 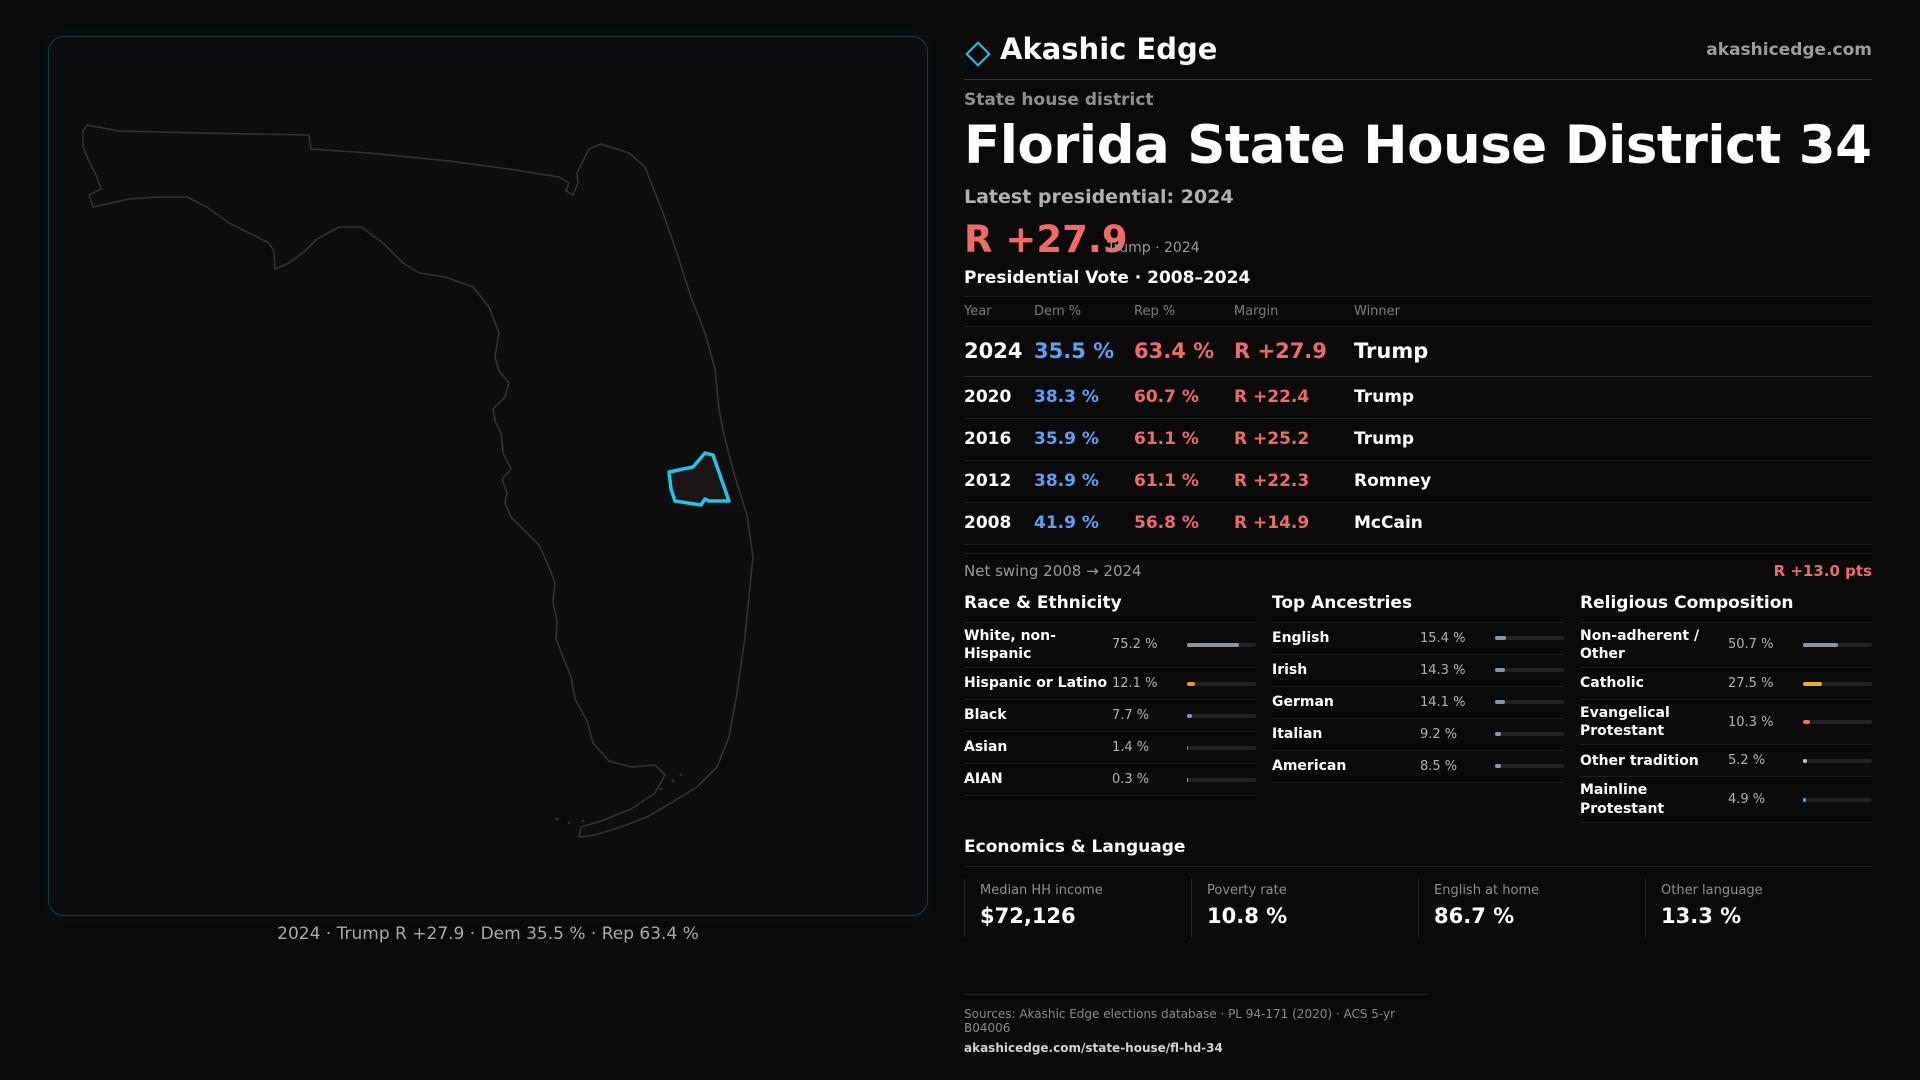 I want to click on demographic-value: 1.4 %, so click(x=1131, y=748).